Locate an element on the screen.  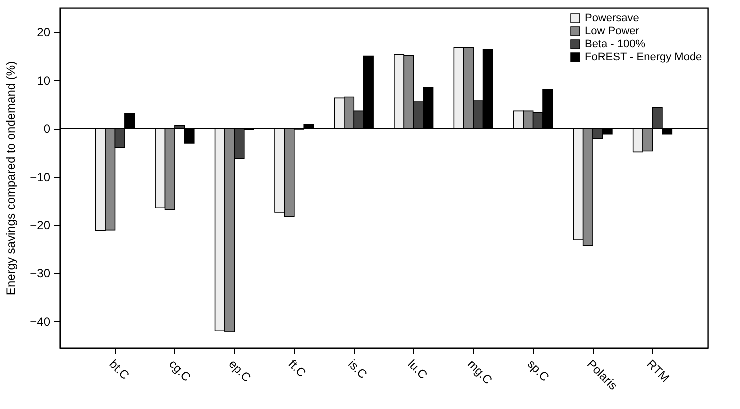
y-tick-label: −30 is located at coordinates (40, 273).